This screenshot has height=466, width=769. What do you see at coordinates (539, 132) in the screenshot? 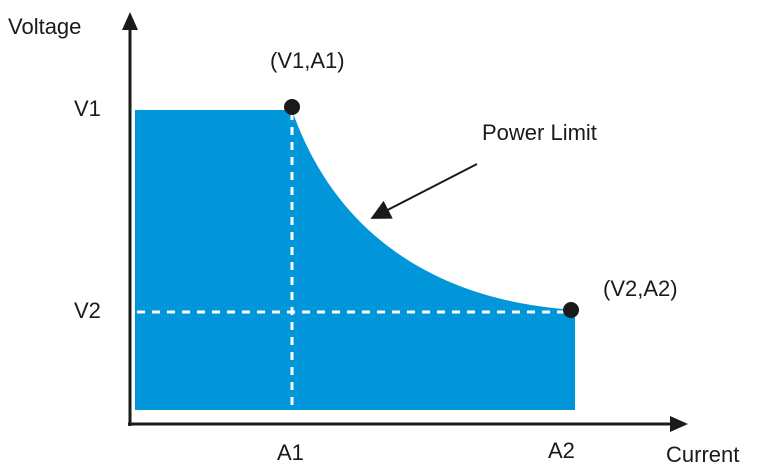
I see `power-limit-label: Power Limit` at bounding box center [539, 132].